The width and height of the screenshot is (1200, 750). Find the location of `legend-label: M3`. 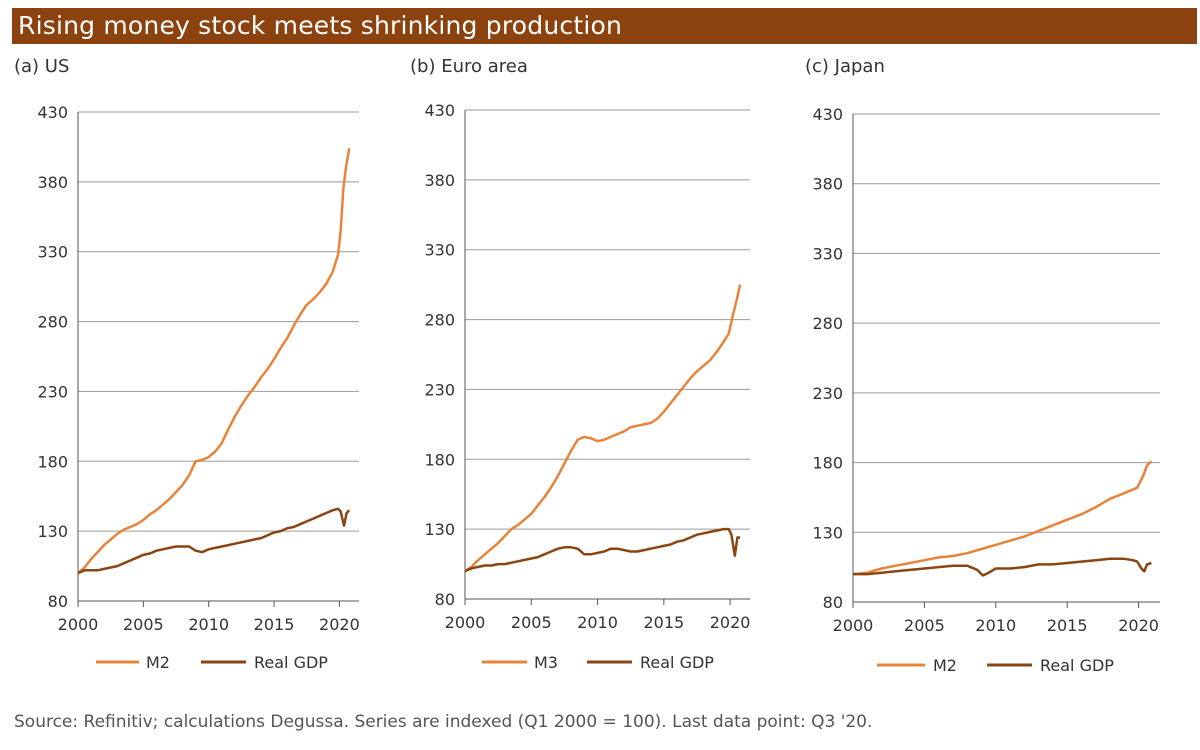

legend-label: M3 is located at coordinates (546, 662).